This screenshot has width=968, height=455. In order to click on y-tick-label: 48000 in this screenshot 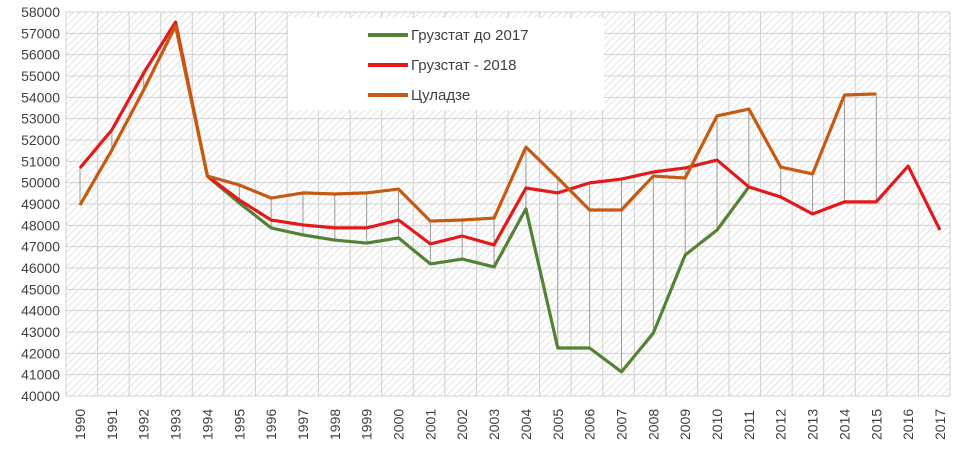, I will do `click(40, 225)`.